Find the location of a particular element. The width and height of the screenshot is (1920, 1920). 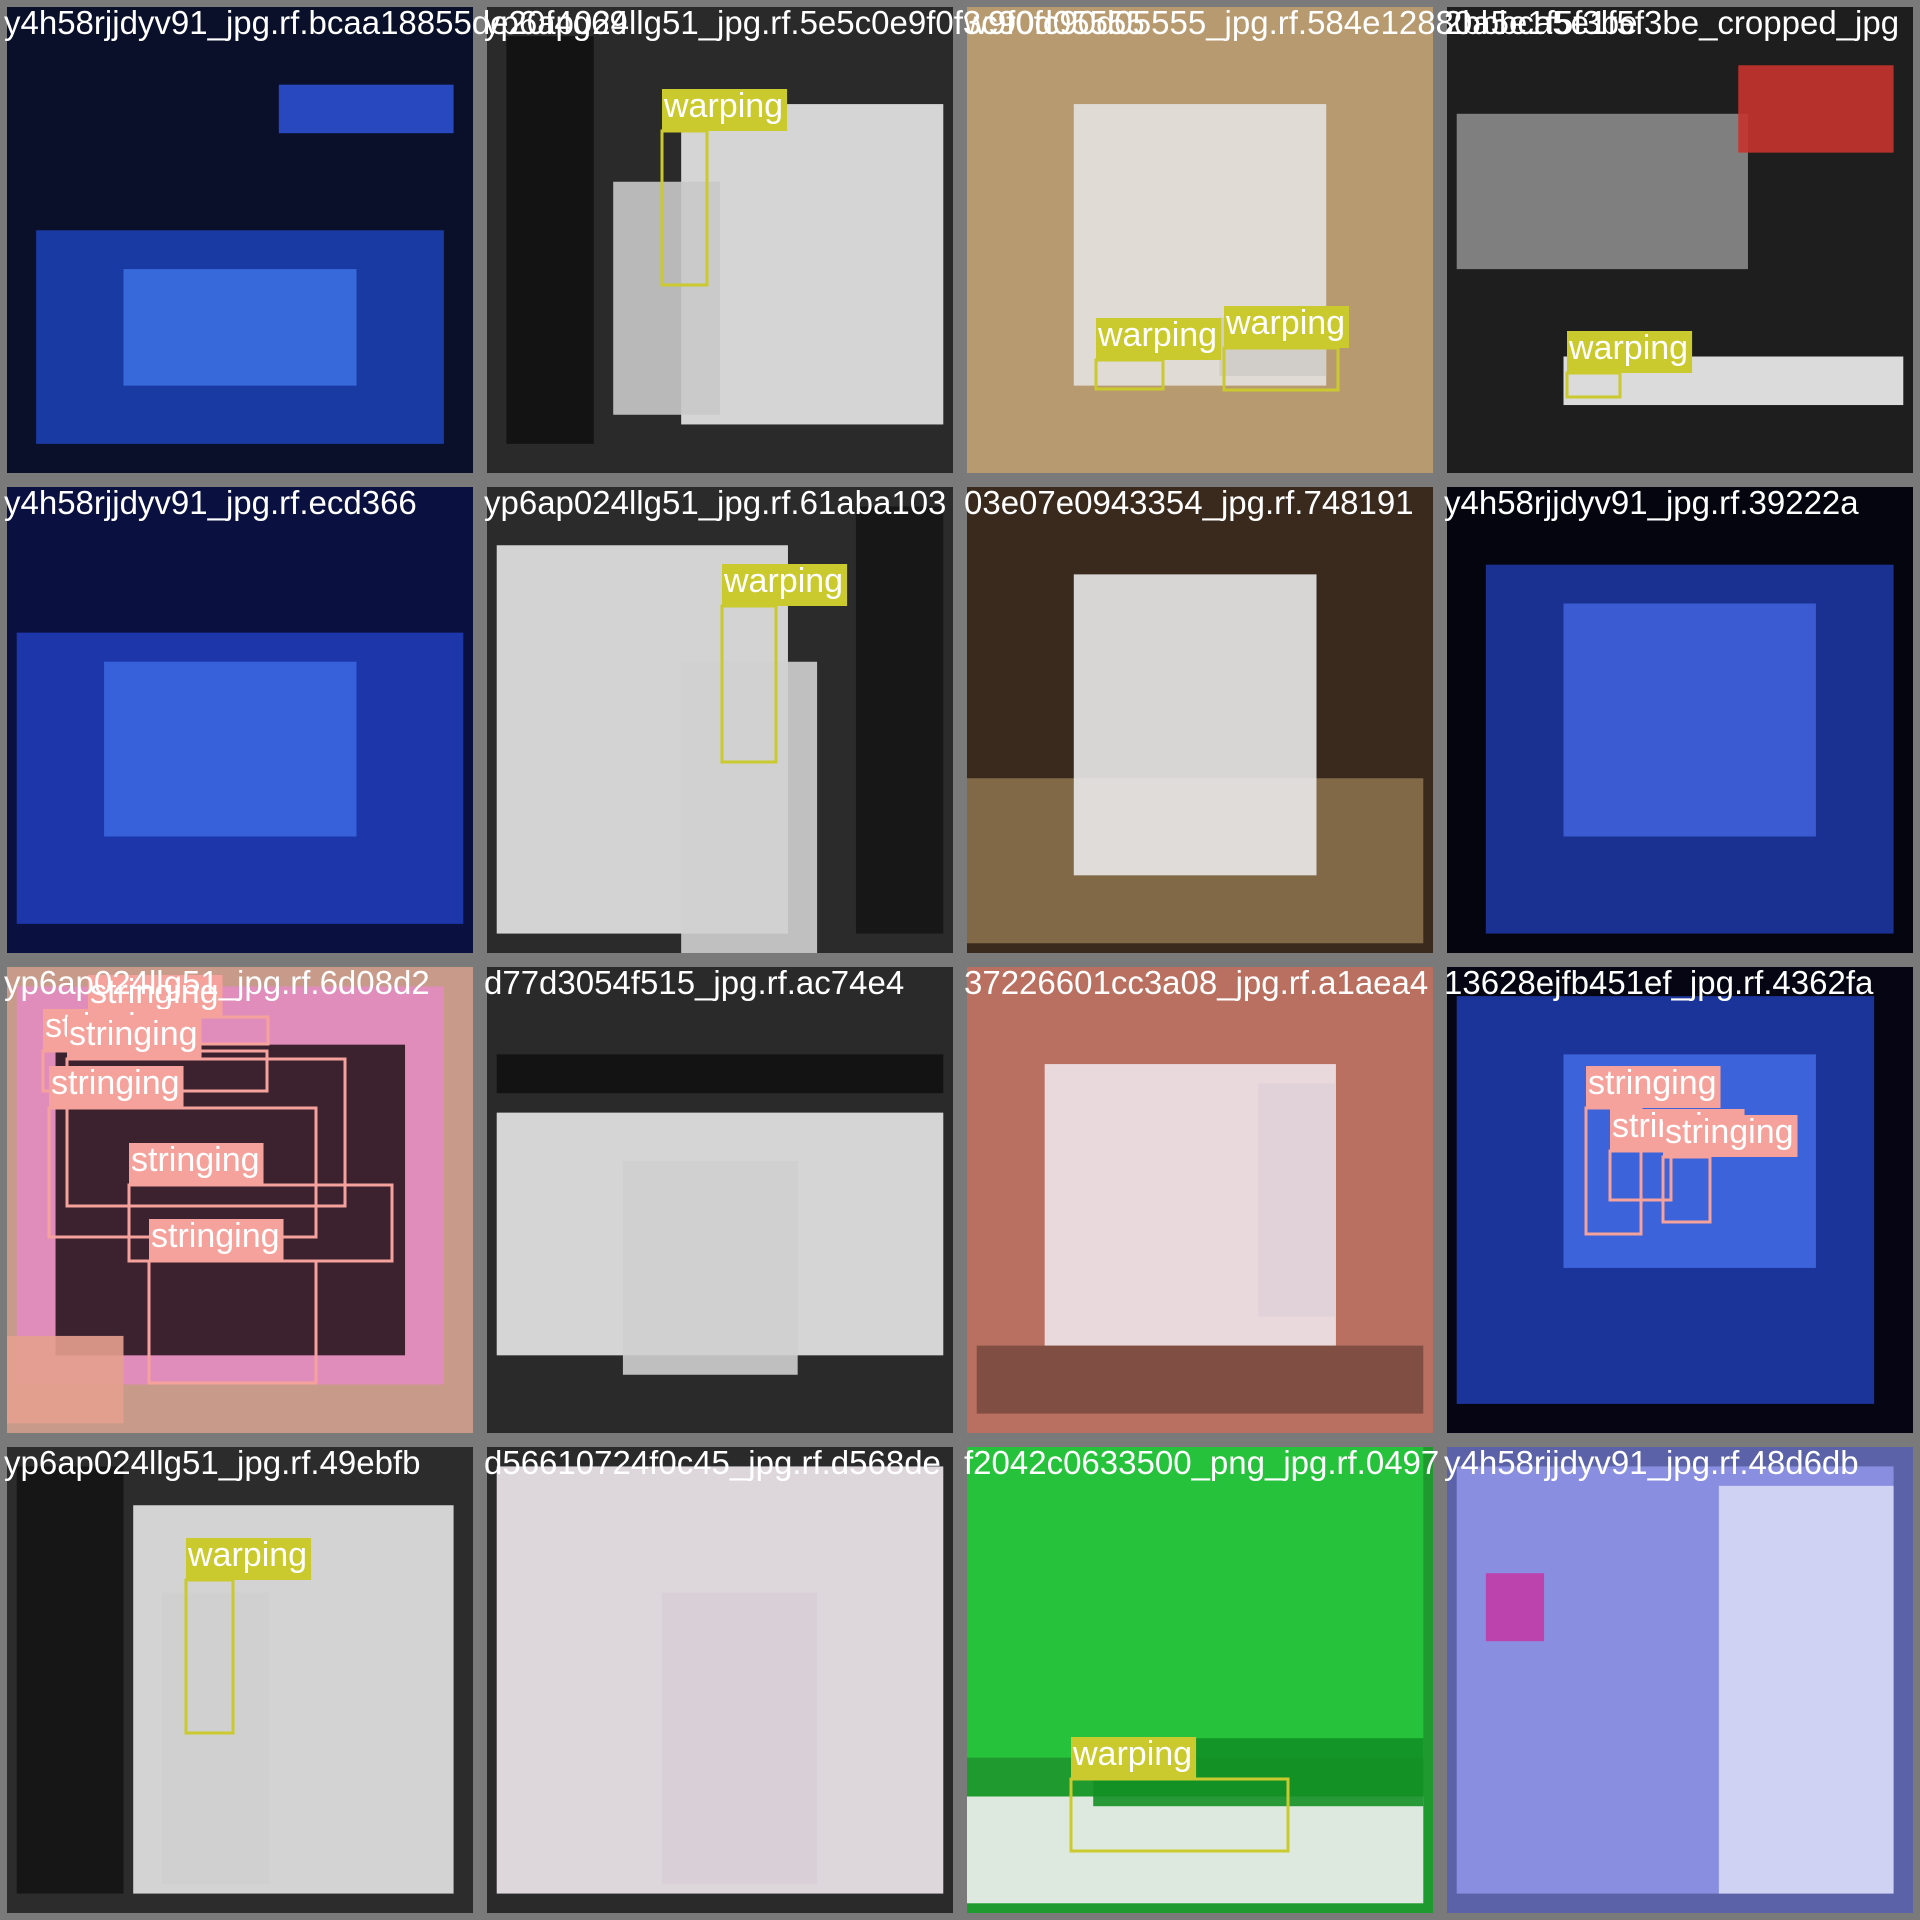

filename: d56610724f0c45_jpg.rf.d568de is located at coordinates (712, 1462).